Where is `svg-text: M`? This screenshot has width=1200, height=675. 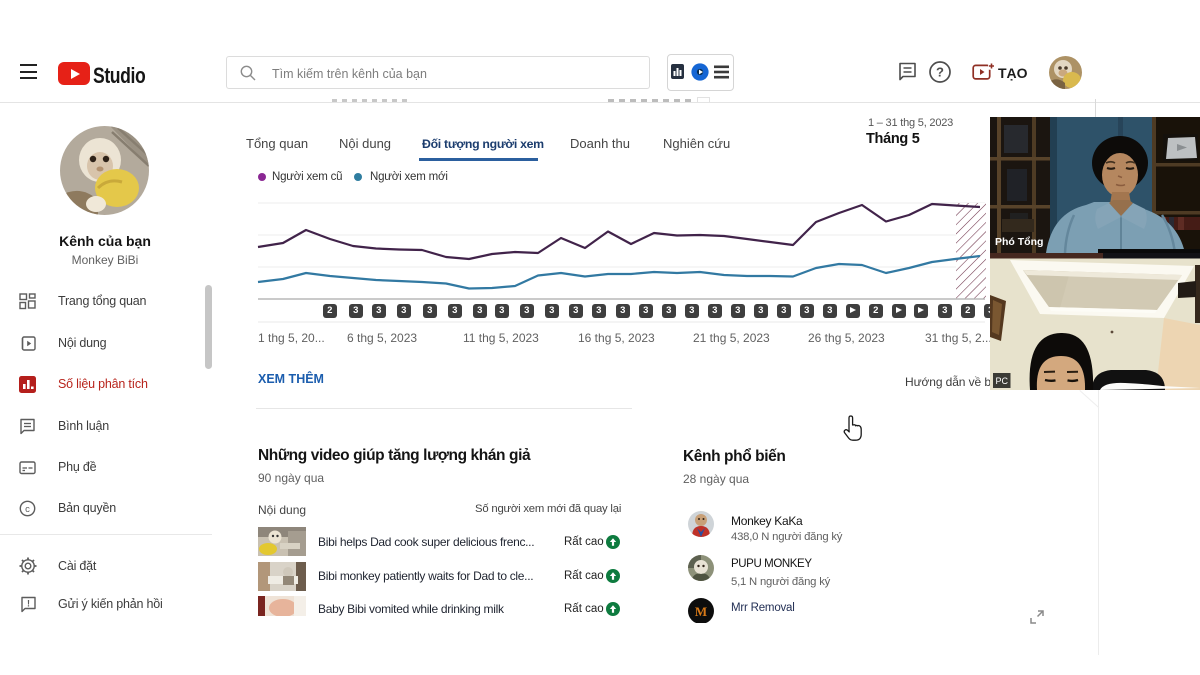
svg-text: M is located at coordinates (701, 611).